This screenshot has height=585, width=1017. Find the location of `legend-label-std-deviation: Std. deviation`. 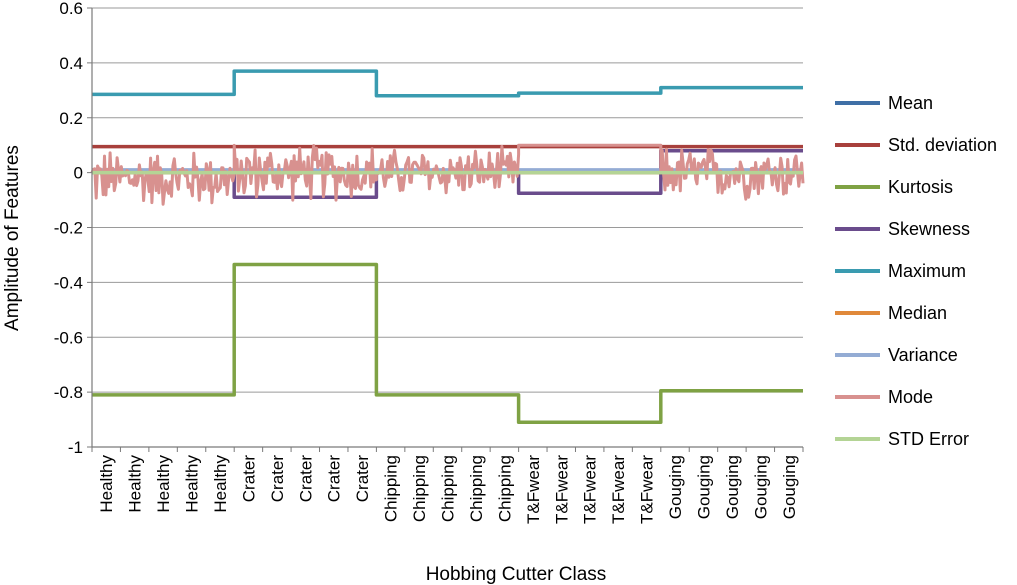

legend-label-std-deviation: Std. deviation is located at coordinates (942, 145).